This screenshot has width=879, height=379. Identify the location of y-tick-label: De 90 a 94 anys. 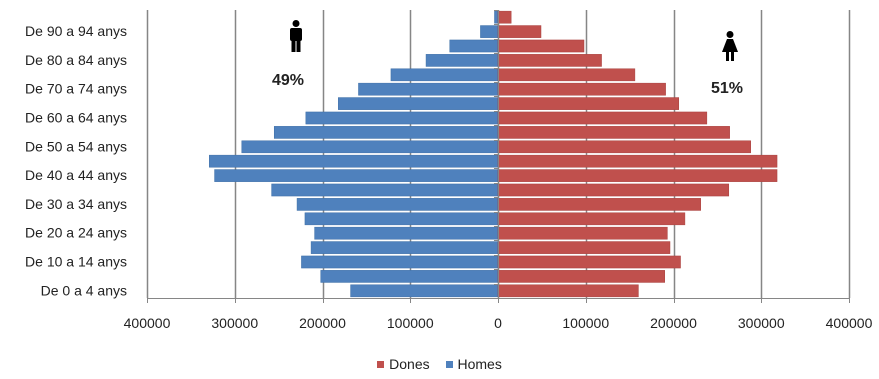
(76, 31).